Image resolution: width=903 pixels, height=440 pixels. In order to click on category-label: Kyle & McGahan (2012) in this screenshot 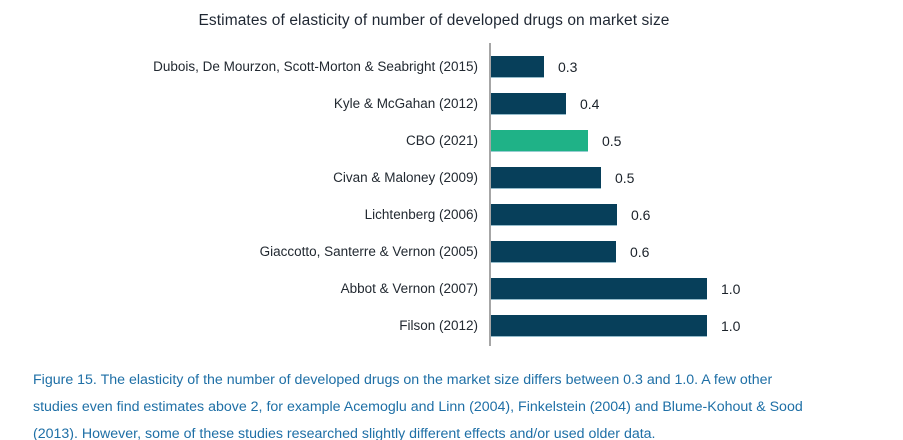, I will do `click(405, 103)`.